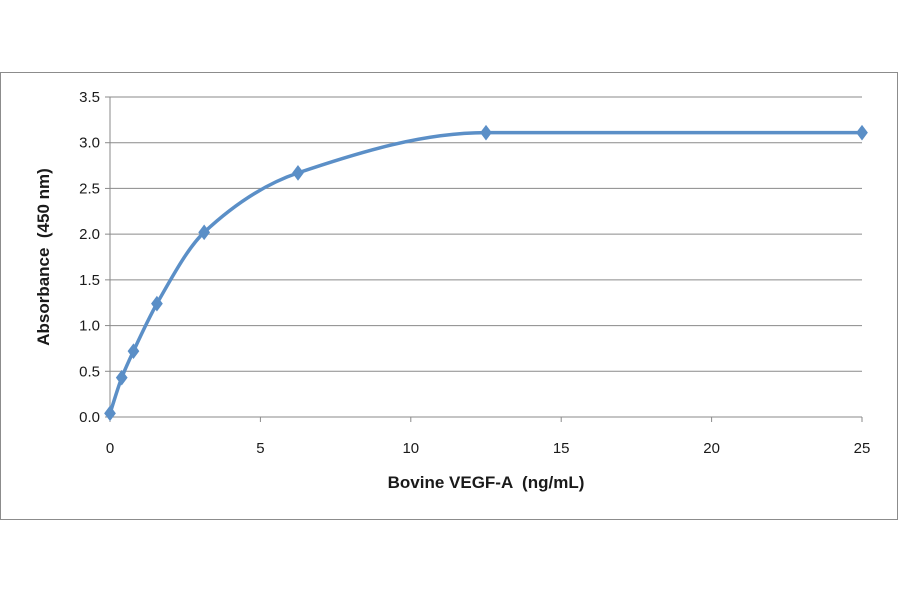 The width and height of the screenshot is (900, 594). Describe the element at coordinates (561, 448) in the screenshot. I see `x-tick-label: 15` at that location.